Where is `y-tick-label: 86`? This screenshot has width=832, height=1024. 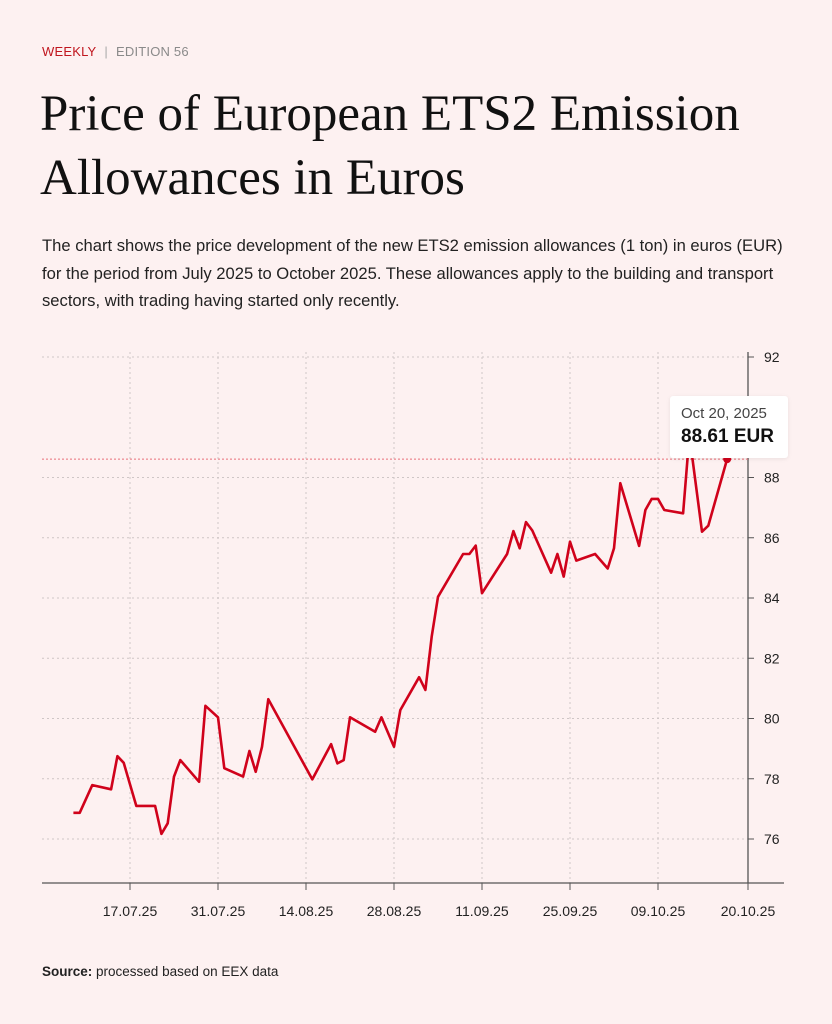 y-tick-label: 86 is located at coordinates (772, 538).